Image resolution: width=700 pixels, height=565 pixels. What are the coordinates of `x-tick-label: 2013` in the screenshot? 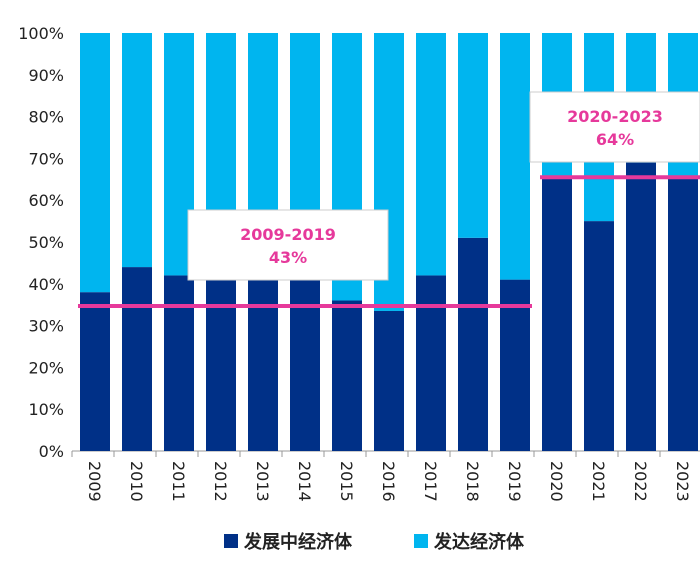 It's located at (262, 481).